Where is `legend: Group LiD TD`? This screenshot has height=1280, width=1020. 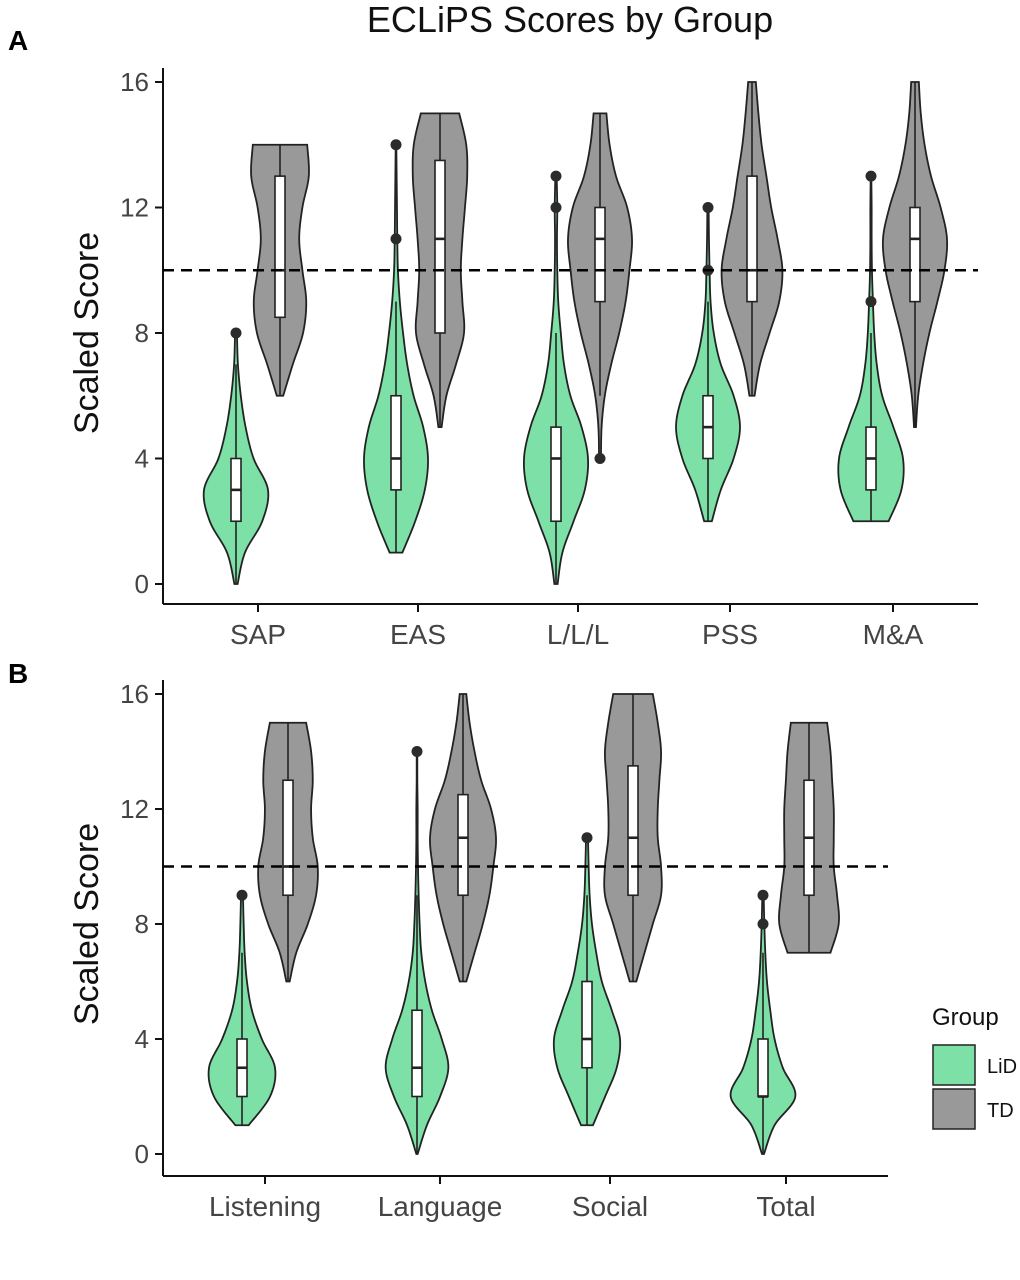
legend: Group LiD TD is located at coordinates (974, 1067).